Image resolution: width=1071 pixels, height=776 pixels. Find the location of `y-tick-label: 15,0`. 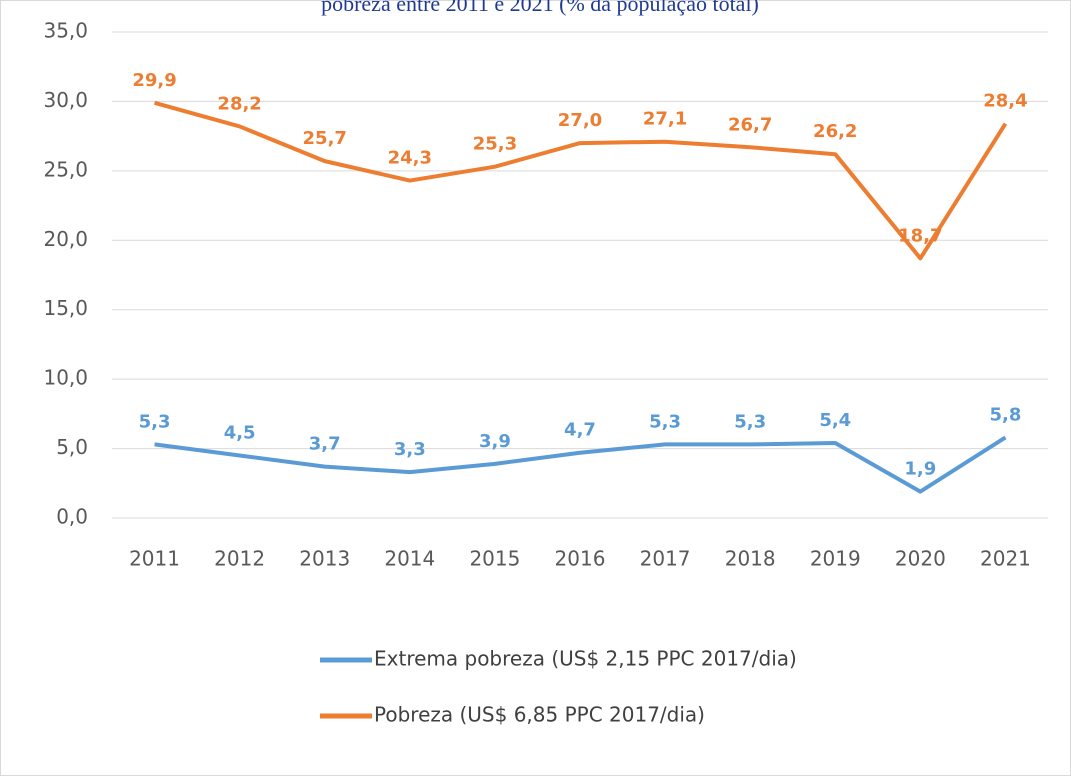

y-tick-label: 15,0 is located at coordinates (65, 308).